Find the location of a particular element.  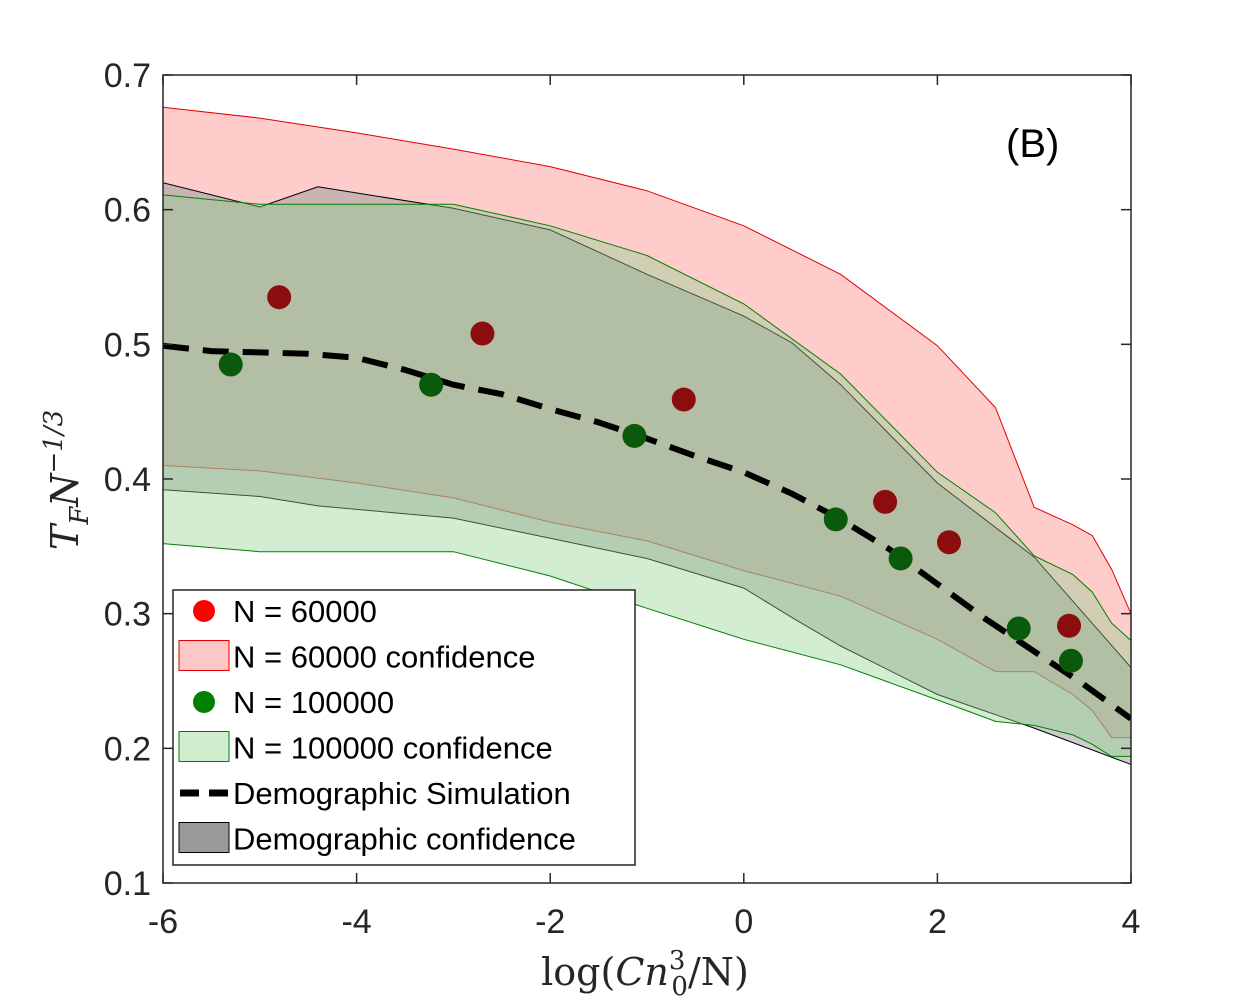

legend-demographic-confidence-label: Demographic confidence is located at coordinates (404, 839).